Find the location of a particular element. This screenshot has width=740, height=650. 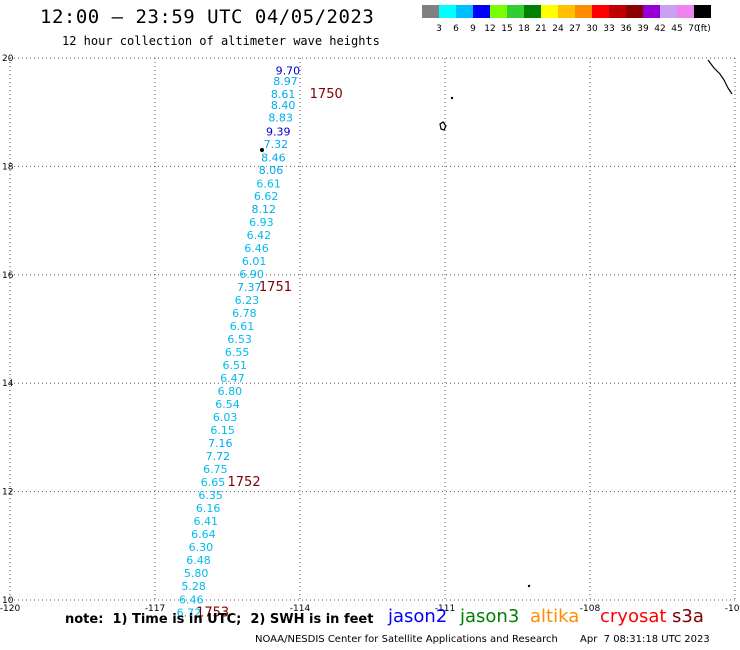

wave-height-label: 6.75 is located at coordinates (215, 469).